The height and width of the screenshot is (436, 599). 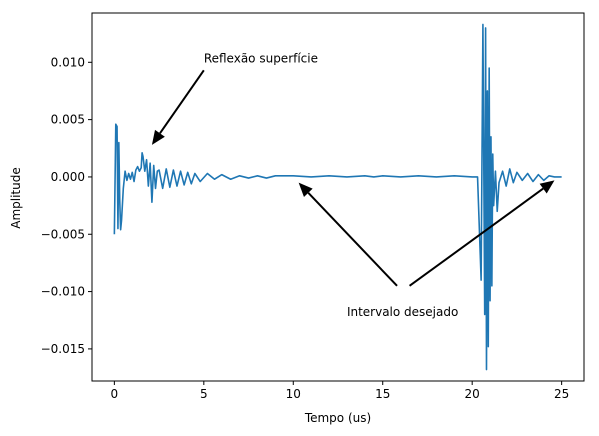 What do you see at coordinates (561, 394) in the screenshot?
I see `x-tick-label: 25` at bounding box center [561, 394].